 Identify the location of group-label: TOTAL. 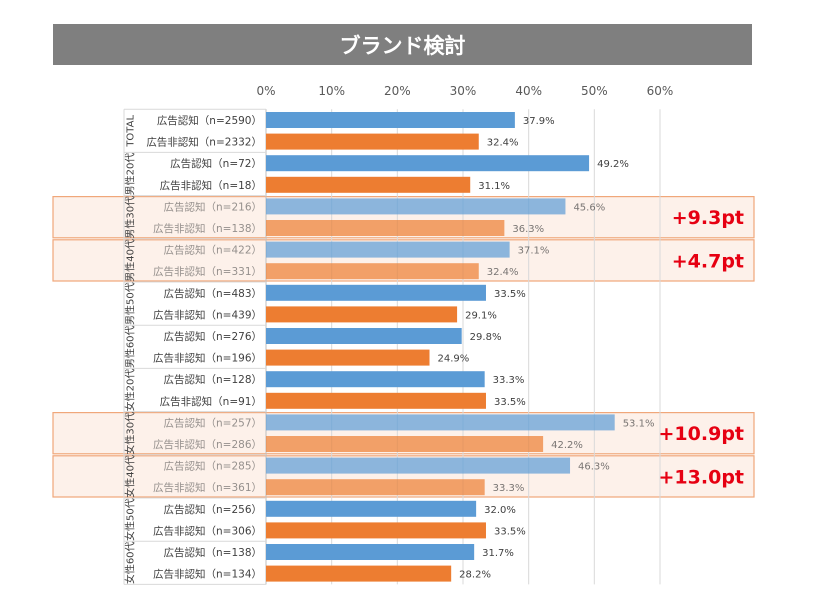
(131, 131).